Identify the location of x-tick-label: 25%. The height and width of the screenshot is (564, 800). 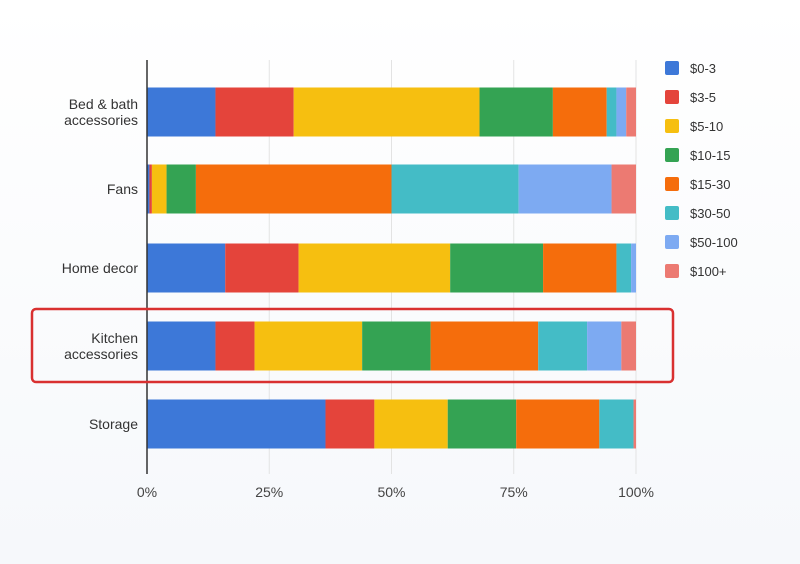
(269, 492).